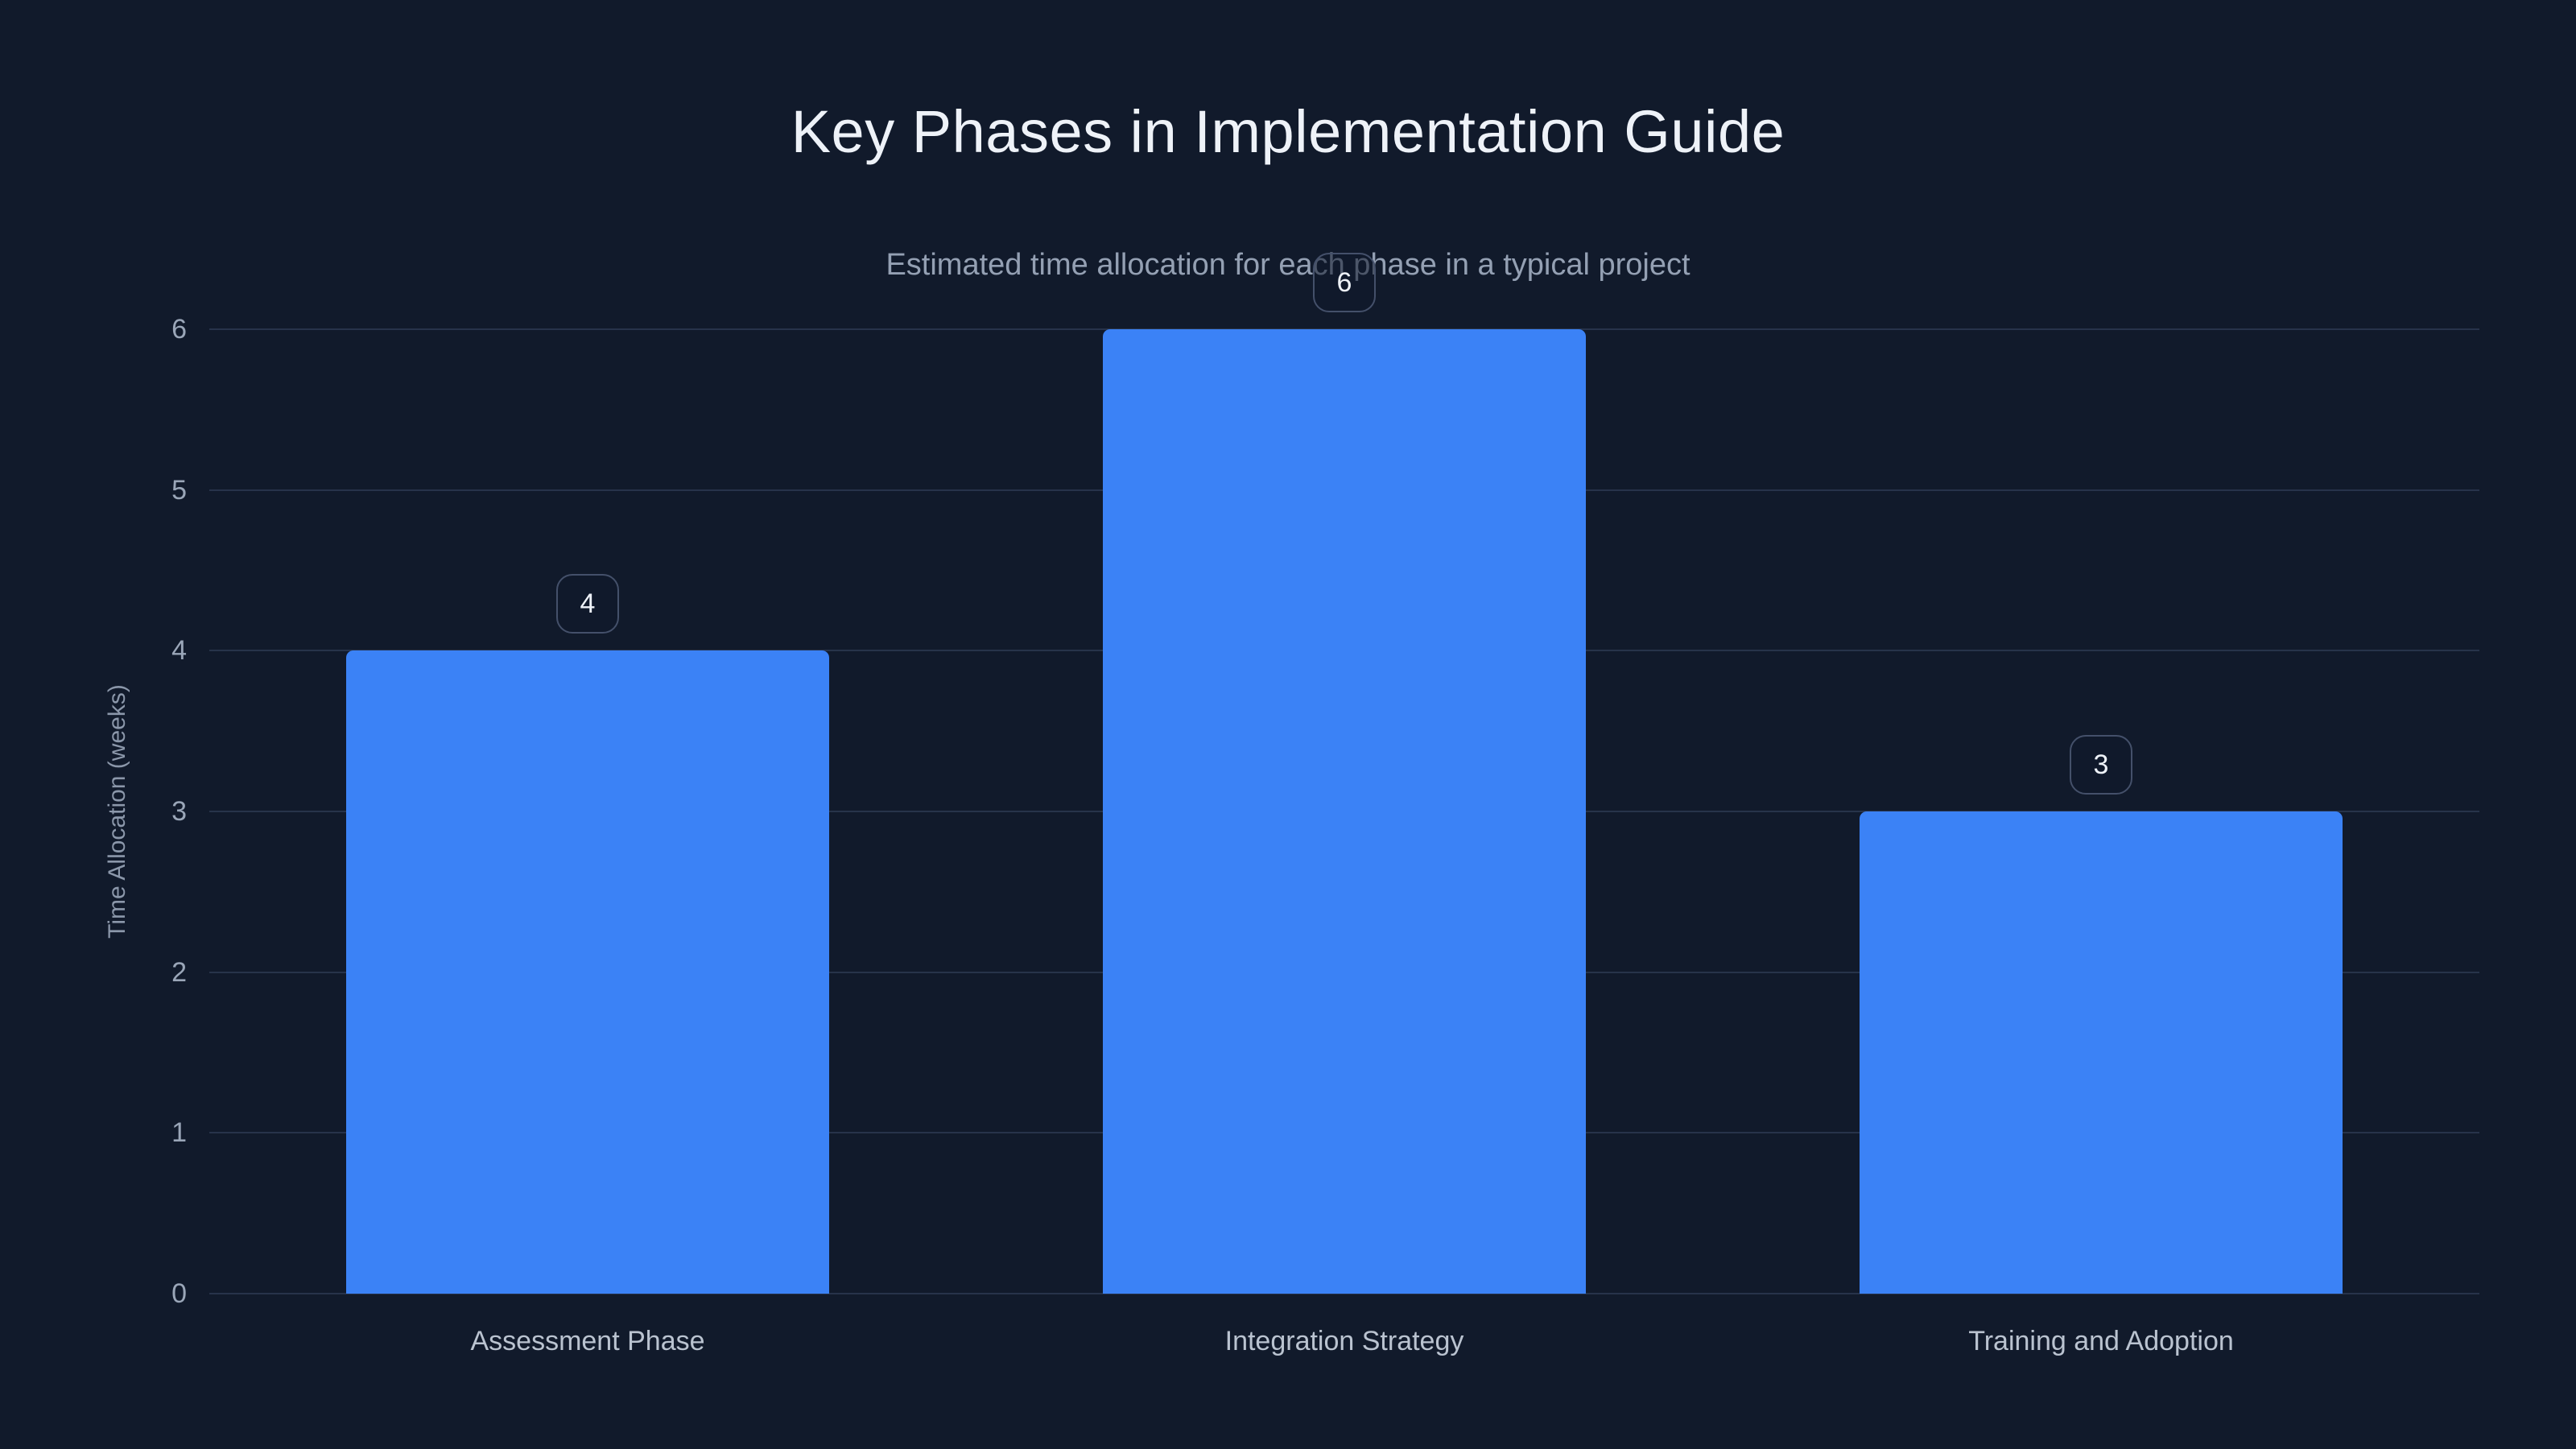 The image size is (2576, 1449). What do you see at coordinates (1344, 1341) in the screenshot?
I see `x-axis-label-integration-strategy: Integration Strategy` at bounding box center [1344, 1341].